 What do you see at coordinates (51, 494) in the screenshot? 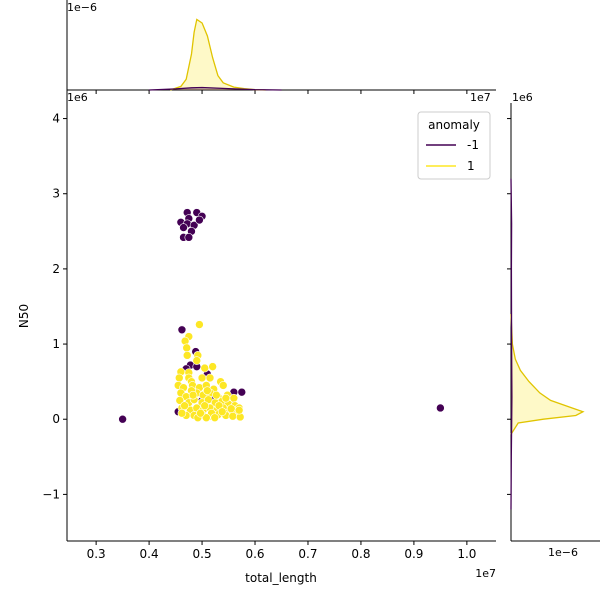
I see `y-tick-label: −1` at bounding box center [51, 494].